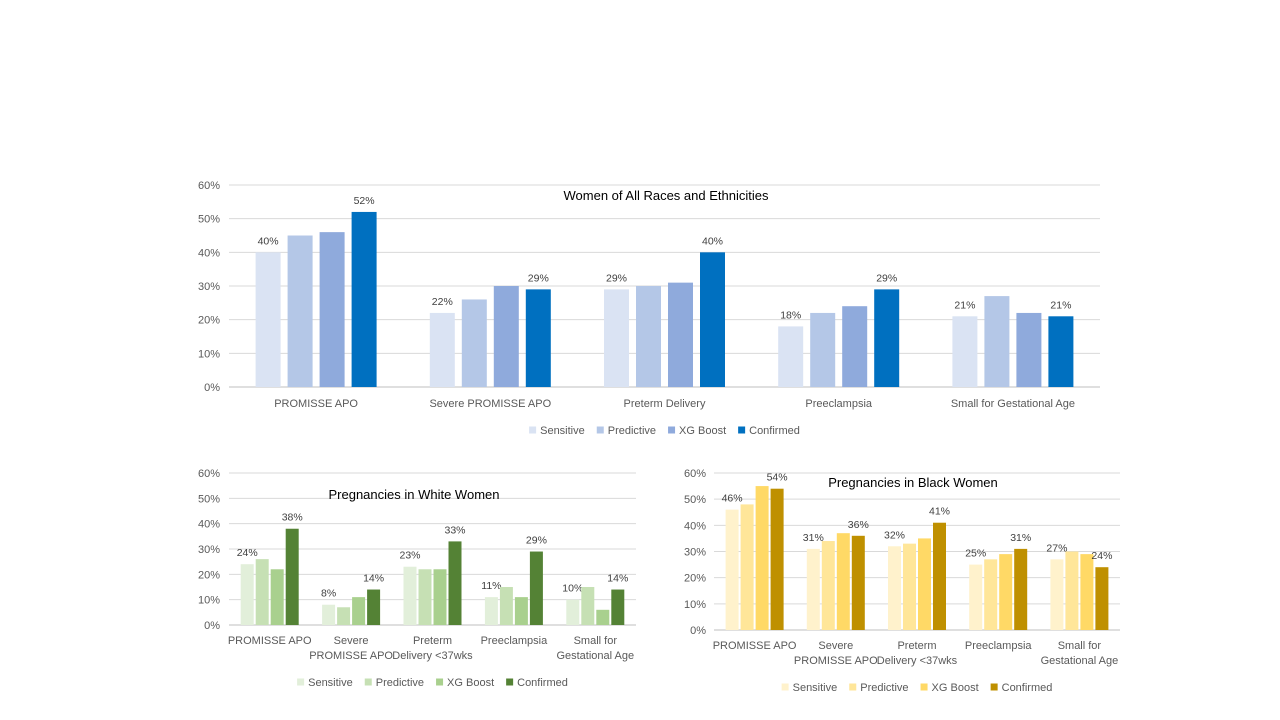 Image resolution: width=1280 pixels, height=720 pixels. Describe the element at coordinates (454, 530) in the screenshot. I see `data-label: 33%` at that location.